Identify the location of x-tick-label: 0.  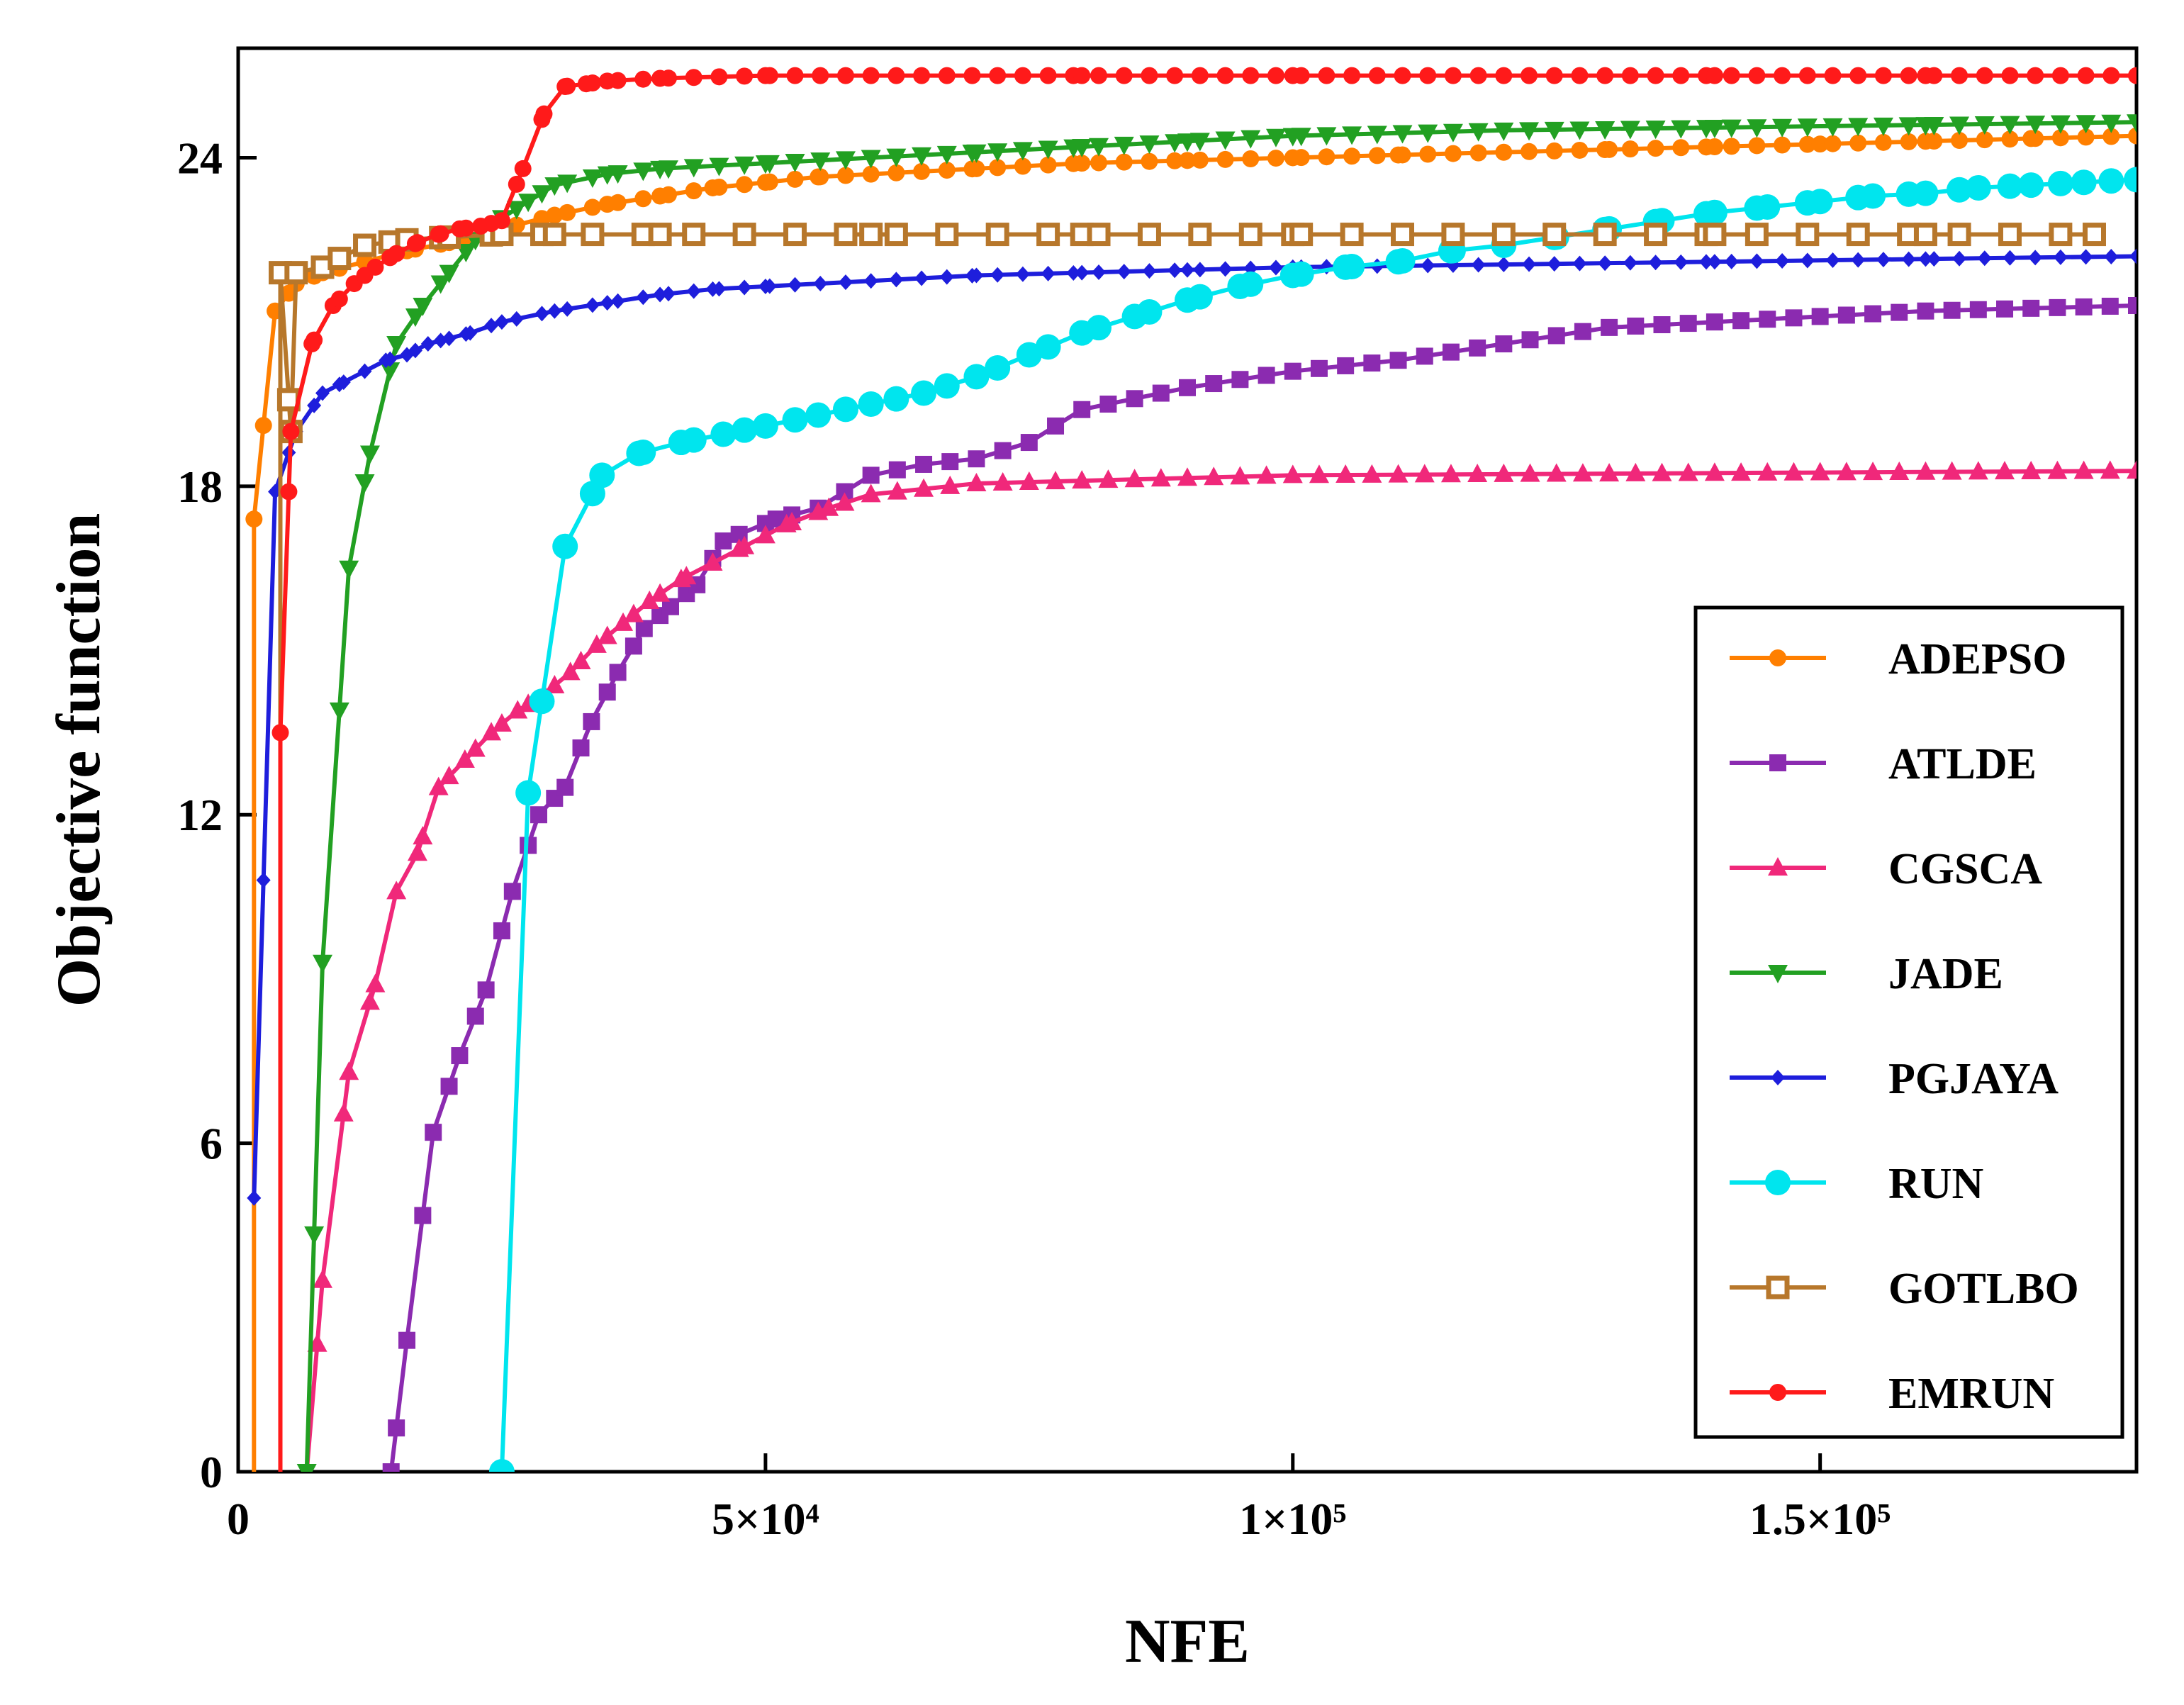
(239, 1519).